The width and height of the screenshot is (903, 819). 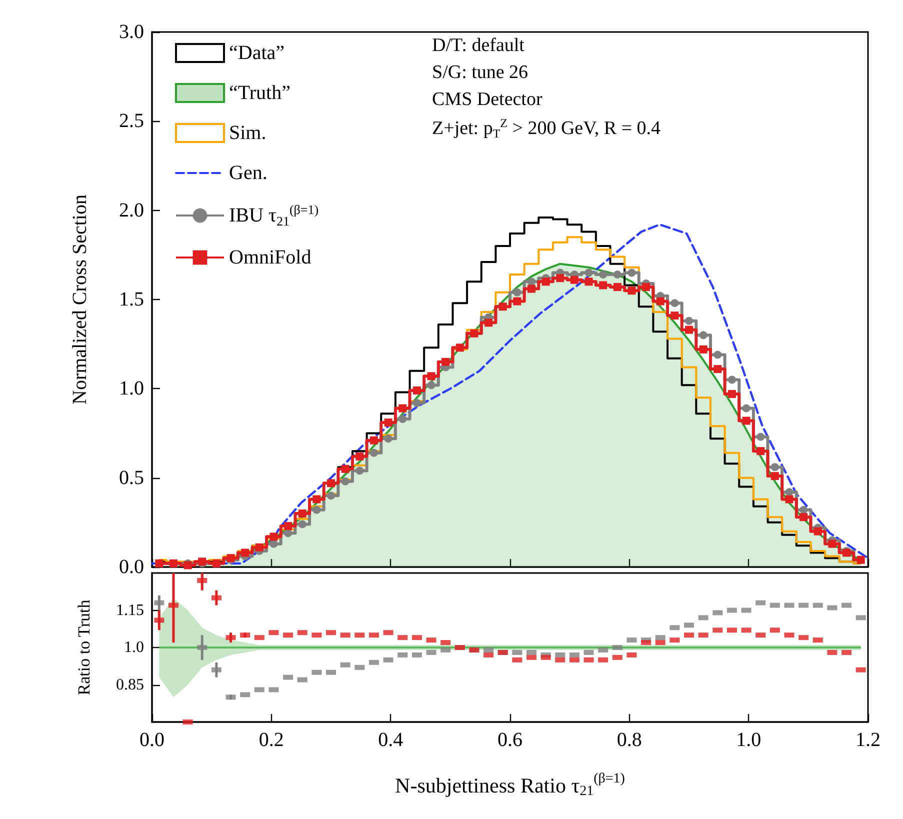 I want to click on annotation: S/G: tune 26, so click(x=480, y=72).